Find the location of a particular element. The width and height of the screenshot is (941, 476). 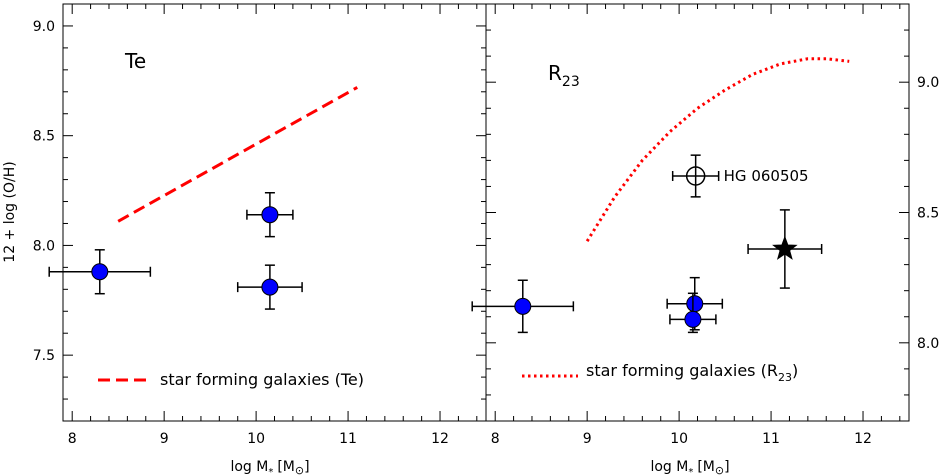

panel-r23-relation is located at coordinates (717, 149).